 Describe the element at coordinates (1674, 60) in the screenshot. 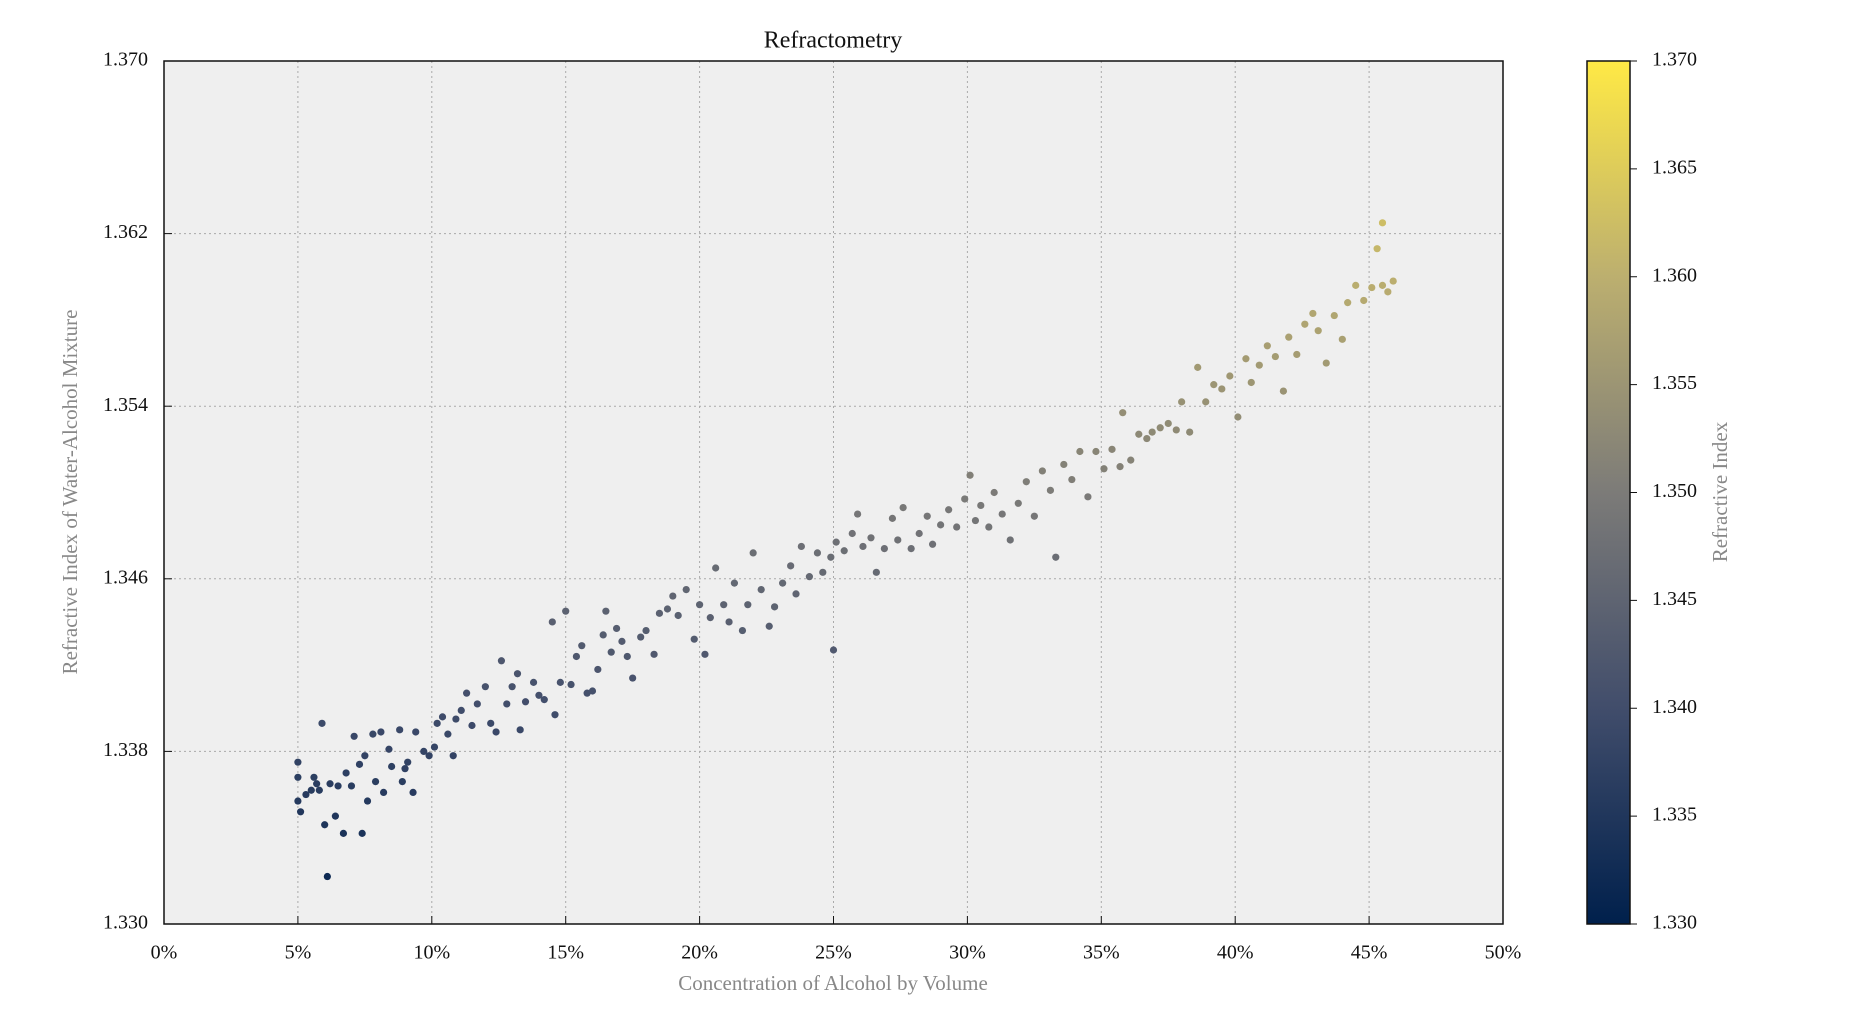

I see `colorbar-tick-label: 1.370` at that location.